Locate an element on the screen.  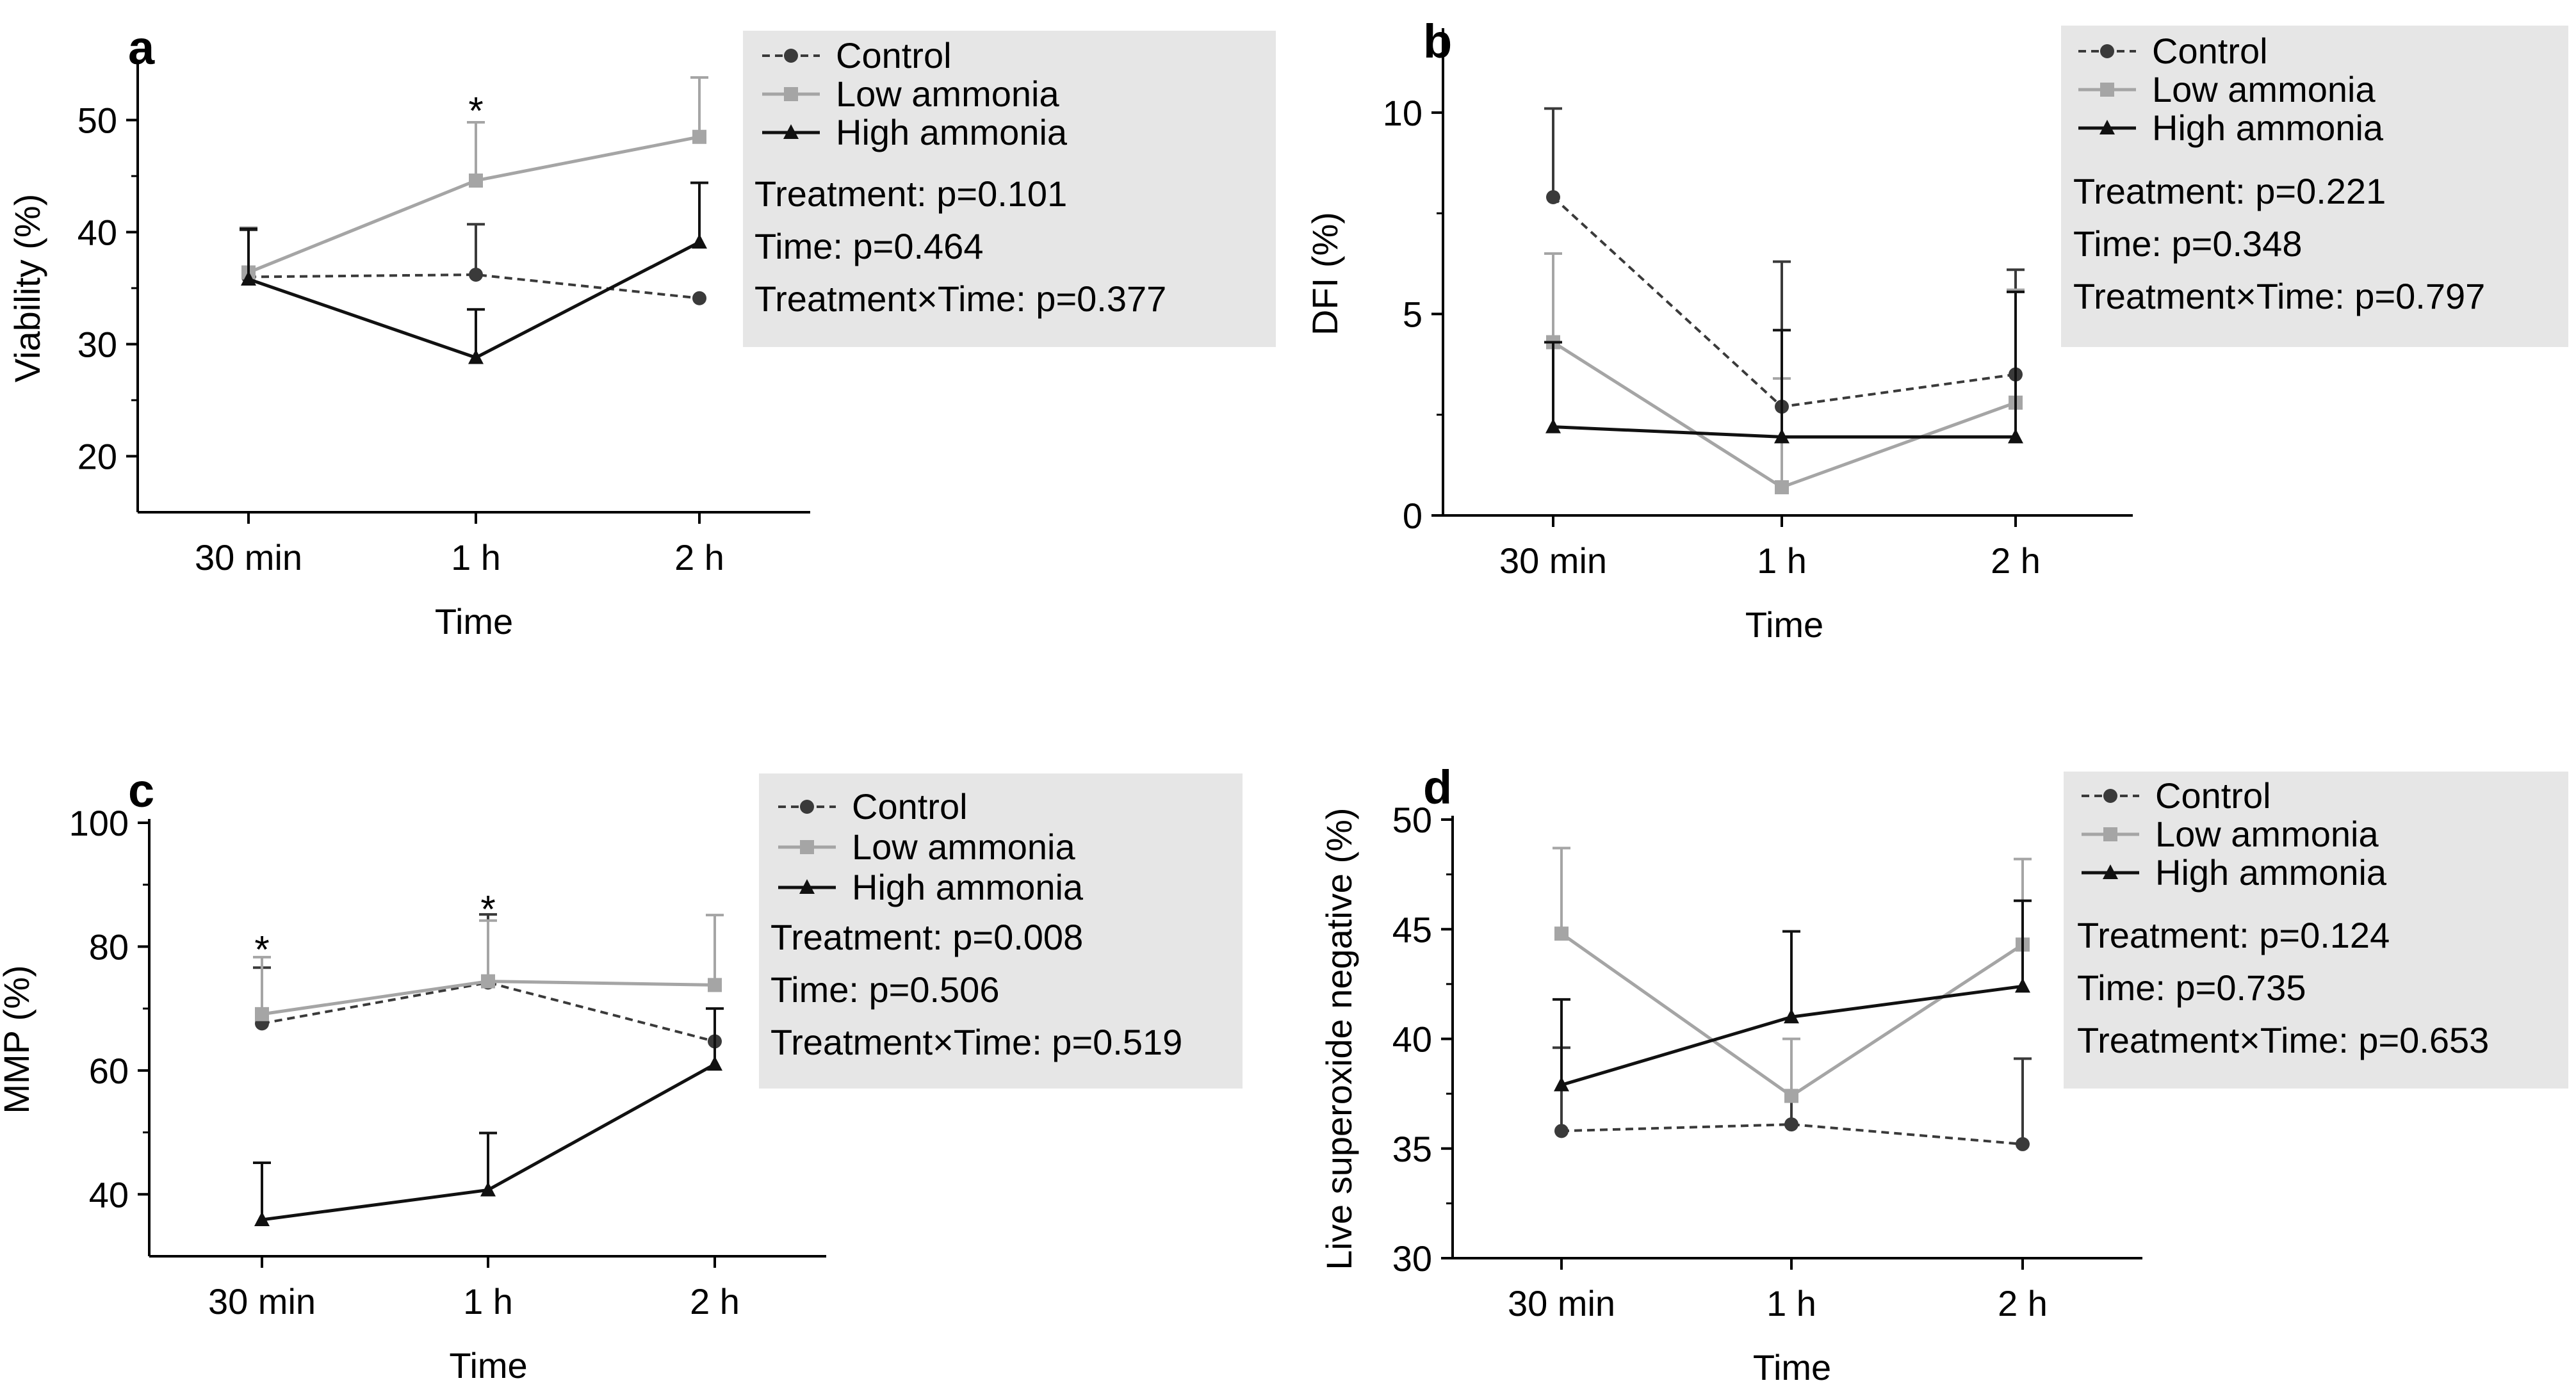
stats-line: Time: p=0.735 is located at coordinates (2191, 987).